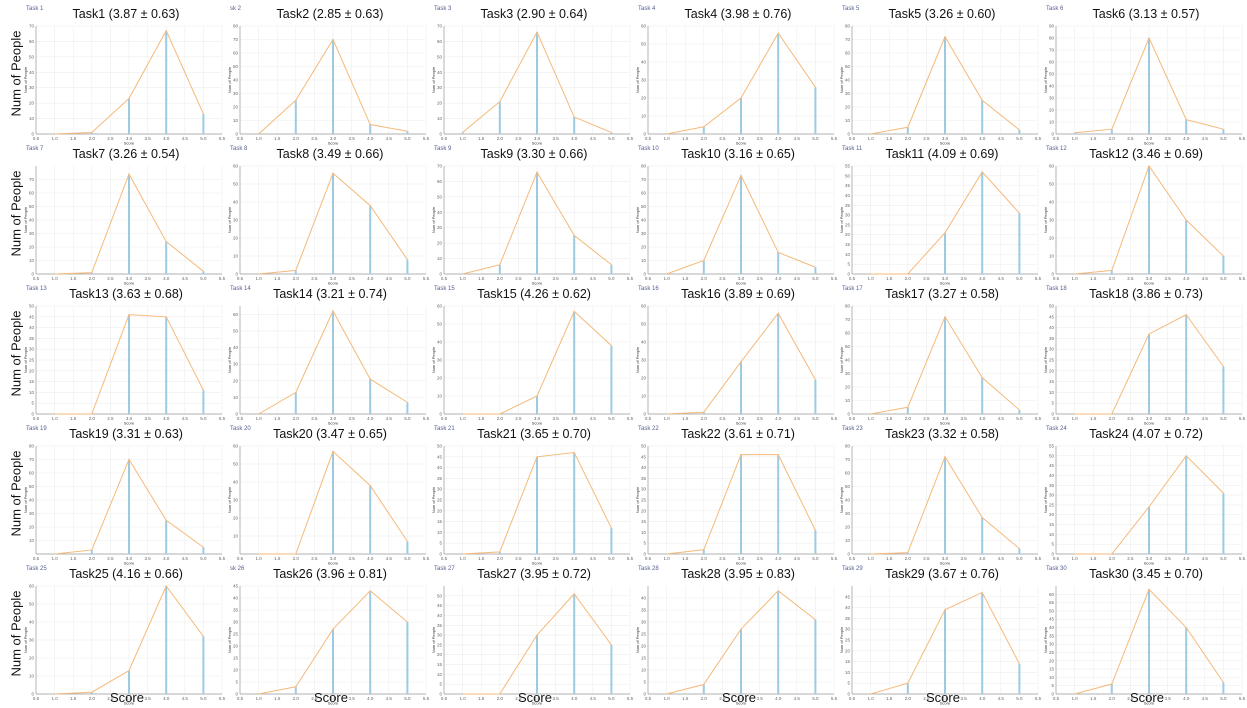 The image size is (1247, 708). What do you see at coordinates (36, 569) in the screenshot?
I see `panel-small-label: Task 25` at bounding box center [36, 569].